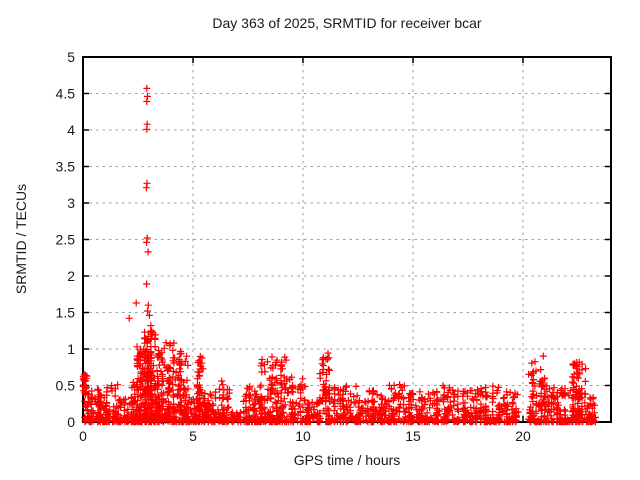 Image resolution: width=640 pixels, height=480 pixels. Describe the element at coordinates (66, 240) in the screenshot. I see `y-tick-label: 2.5` at that location.